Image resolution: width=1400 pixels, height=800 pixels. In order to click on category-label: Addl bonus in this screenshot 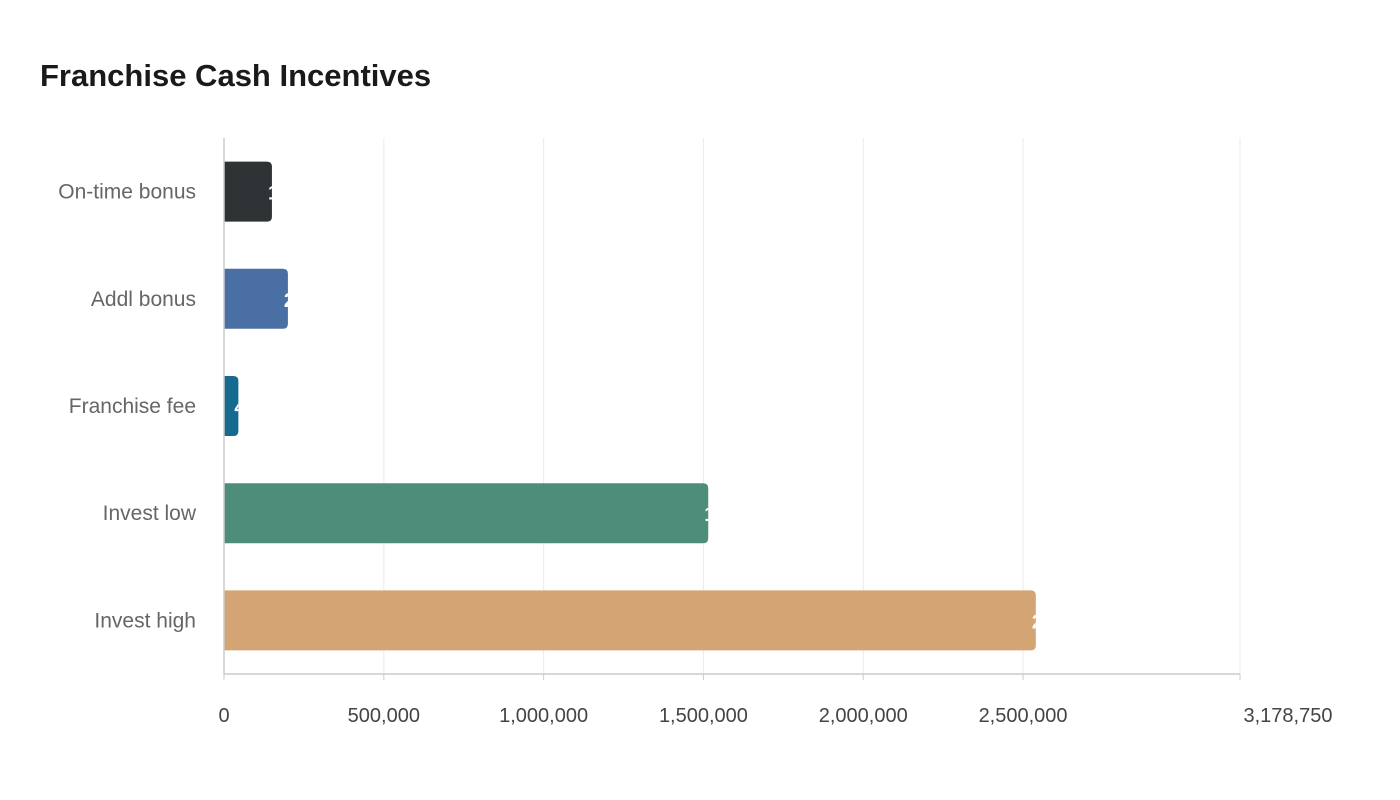, I will do `click(143, 299)`.